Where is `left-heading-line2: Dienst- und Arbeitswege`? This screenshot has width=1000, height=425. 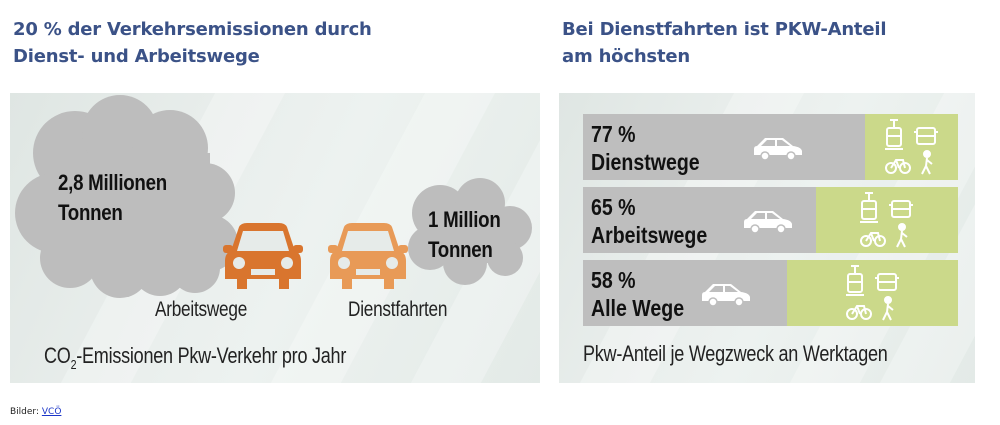
left-heading-line2: Dienst- und Arbeitswege is located at coordinates (136, 56).